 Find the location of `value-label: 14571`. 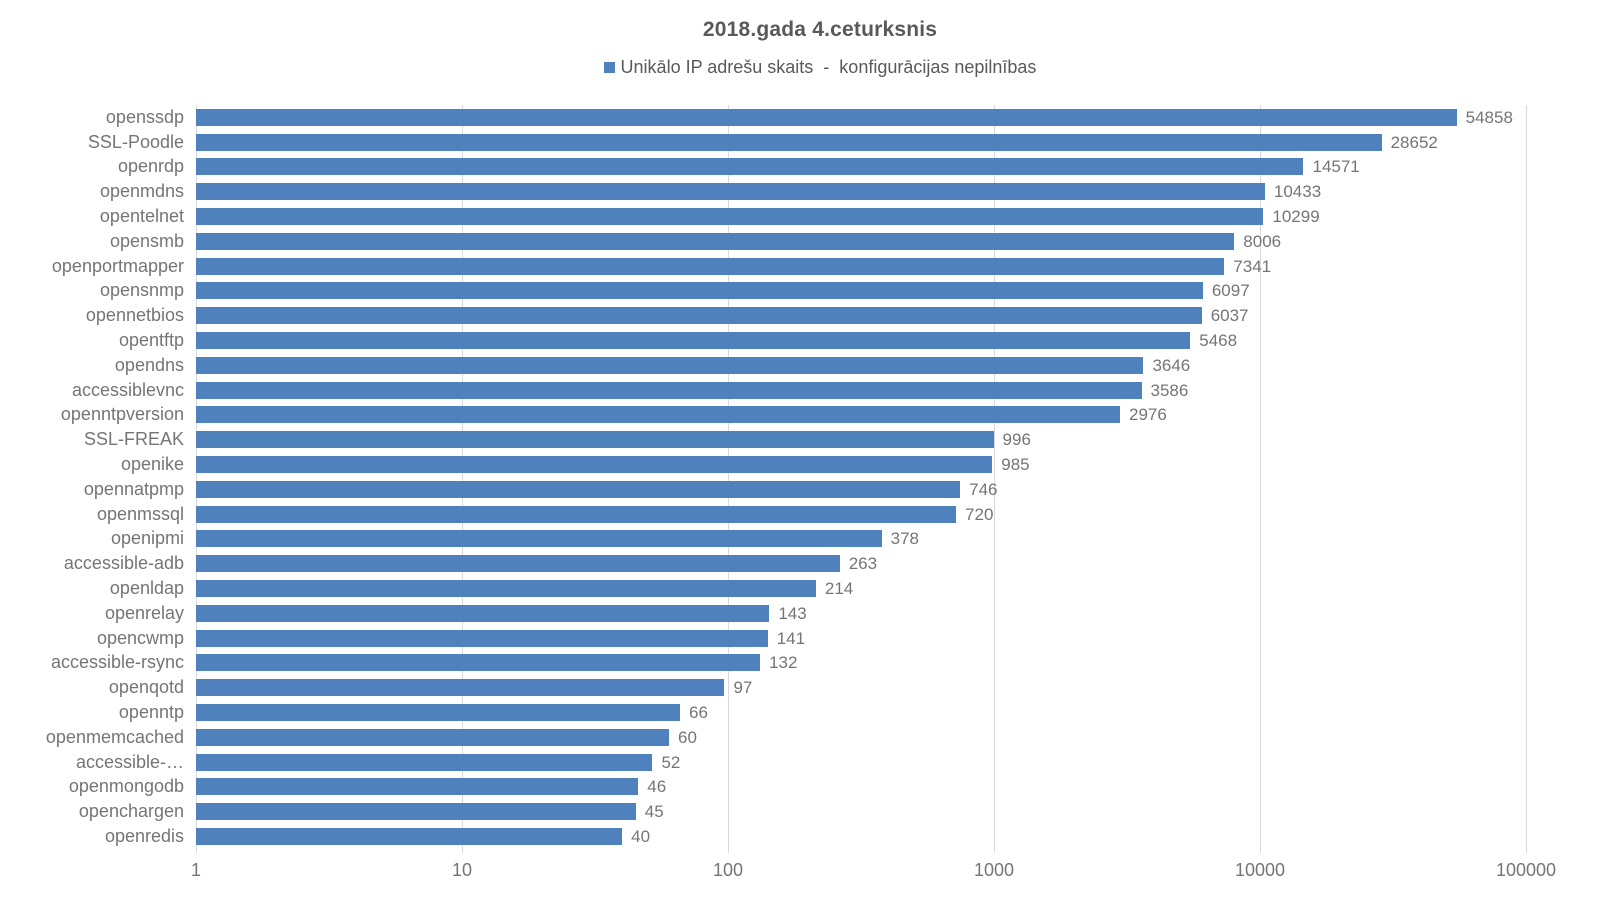

value-label: 14571 is located at coordinates (1336, 167).